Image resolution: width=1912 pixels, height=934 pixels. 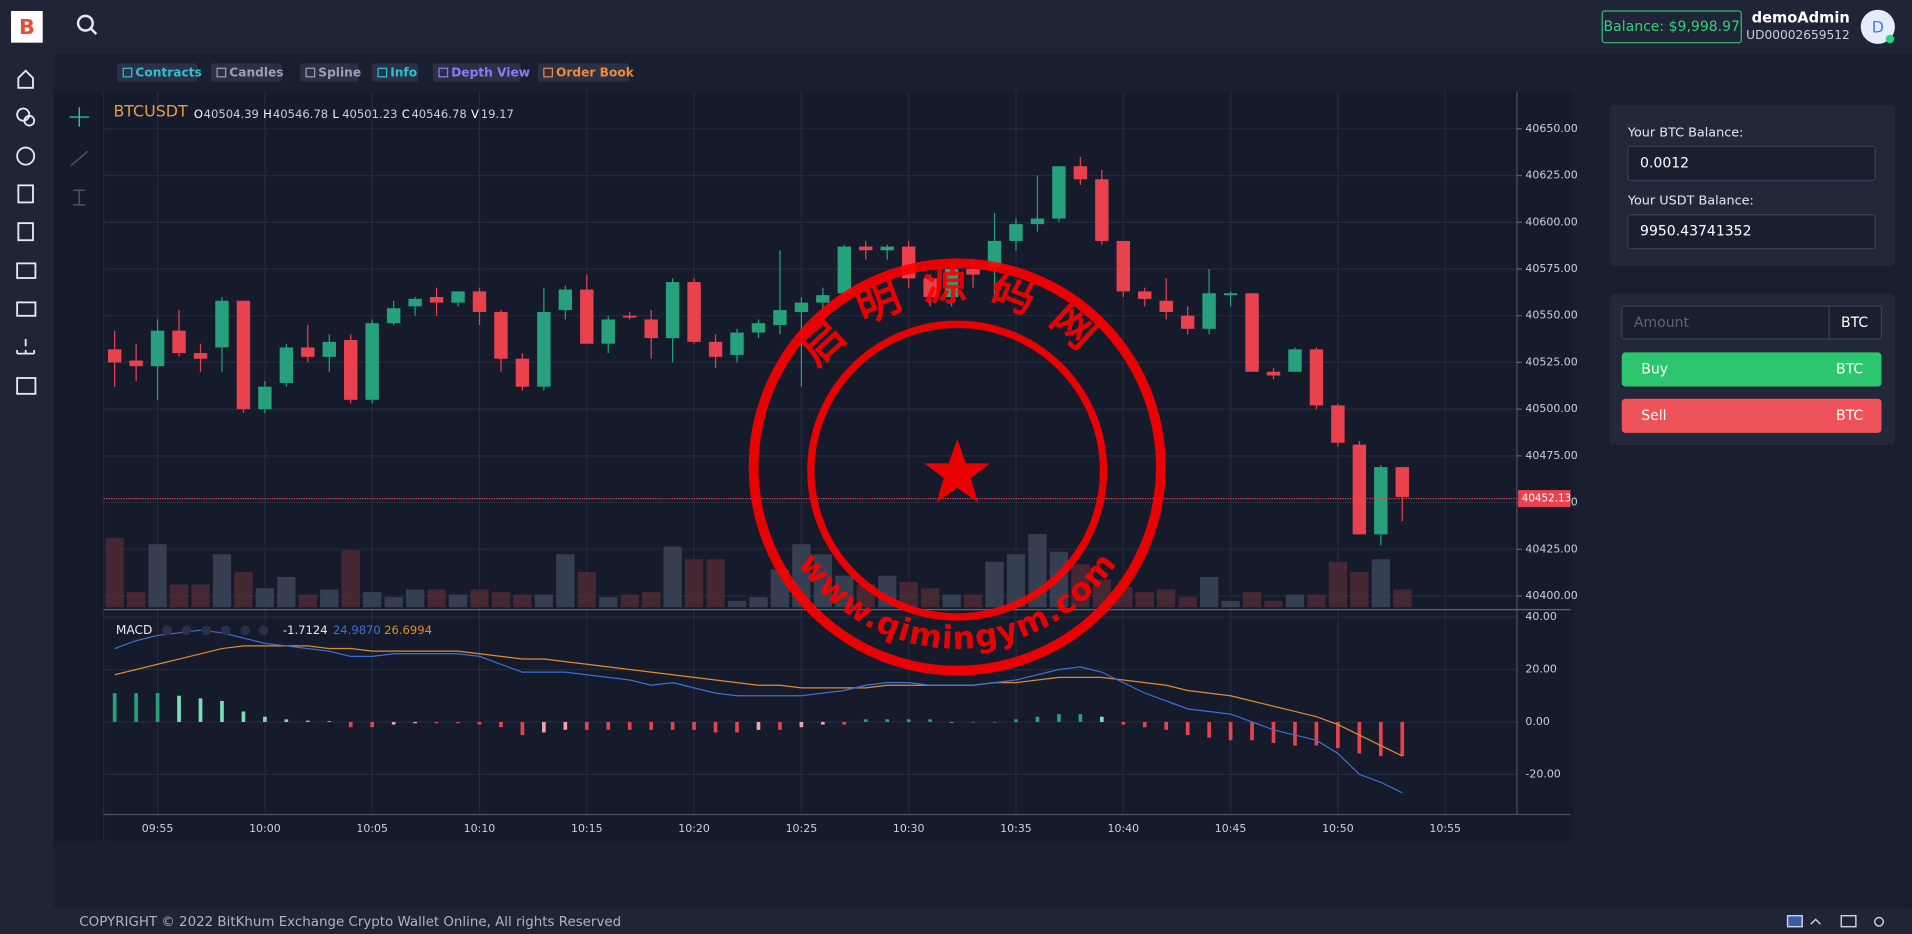 I want to click on toolbar-label: Contracts, so click(x=168, y=73).